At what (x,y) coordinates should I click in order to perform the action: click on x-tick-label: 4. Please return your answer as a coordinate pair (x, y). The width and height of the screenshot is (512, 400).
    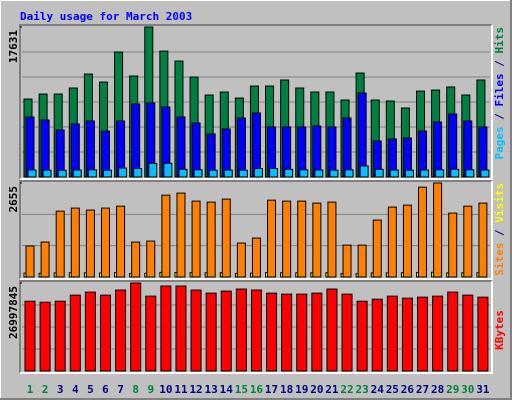
    Looking at the image, I should click on (75, 389).